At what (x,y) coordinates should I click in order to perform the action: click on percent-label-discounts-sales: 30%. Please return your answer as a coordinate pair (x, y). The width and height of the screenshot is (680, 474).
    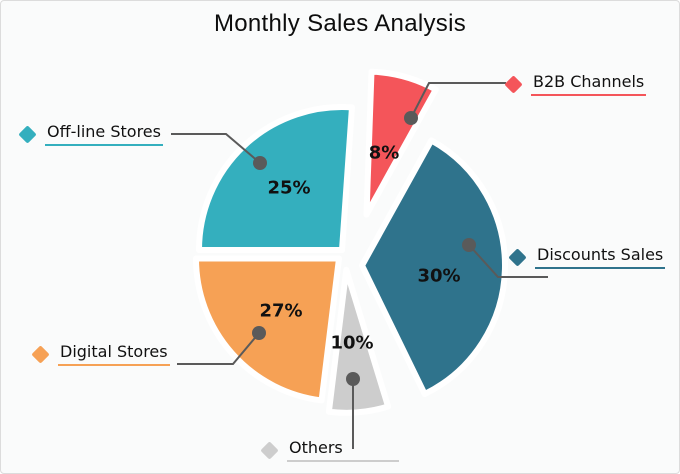
    Looking at the image, I should click on (439, 276).